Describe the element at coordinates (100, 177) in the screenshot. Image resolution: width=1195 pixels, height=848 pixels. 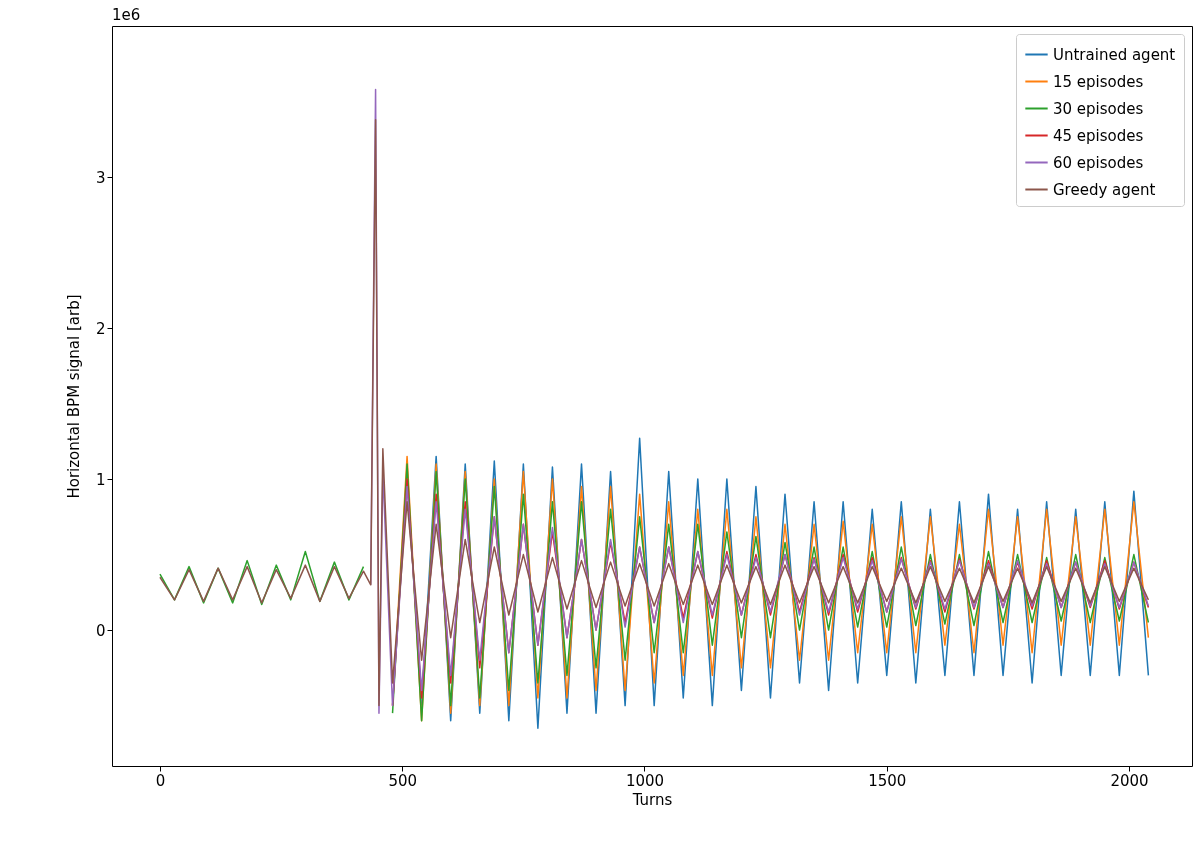
I see `y-tick-label: 3` at that location.